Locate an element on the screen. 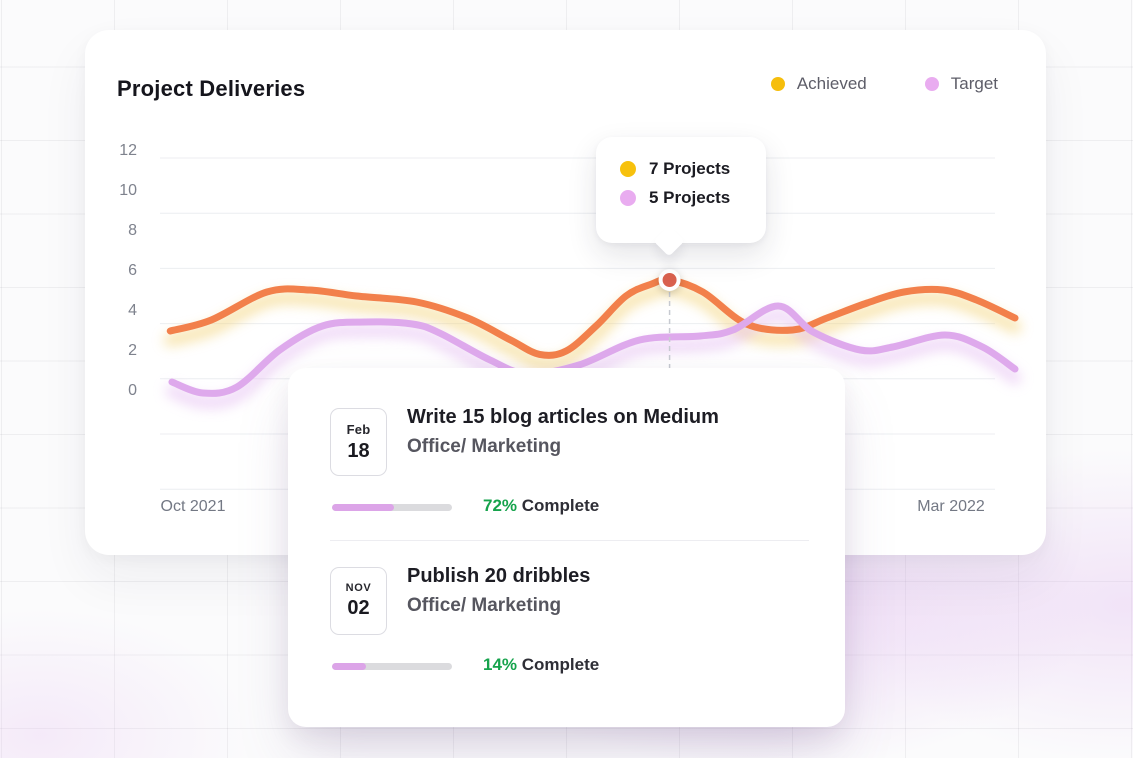 The image size is (1133, 758). legend-item-achieved: Achieved is located at coordinates (818, 84).